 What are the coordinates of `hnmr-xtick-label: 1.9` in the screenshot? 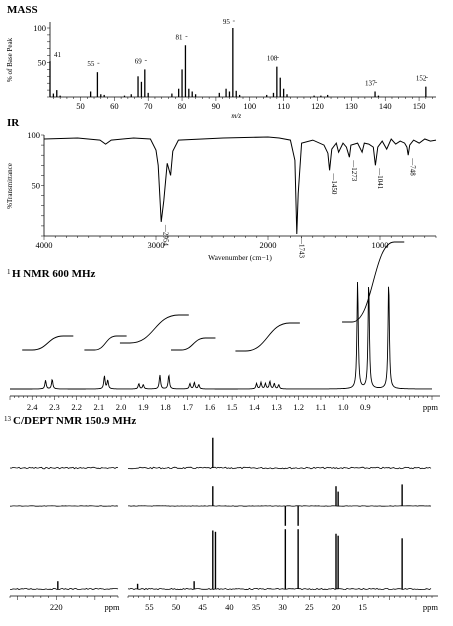 It's located at (143, 407).